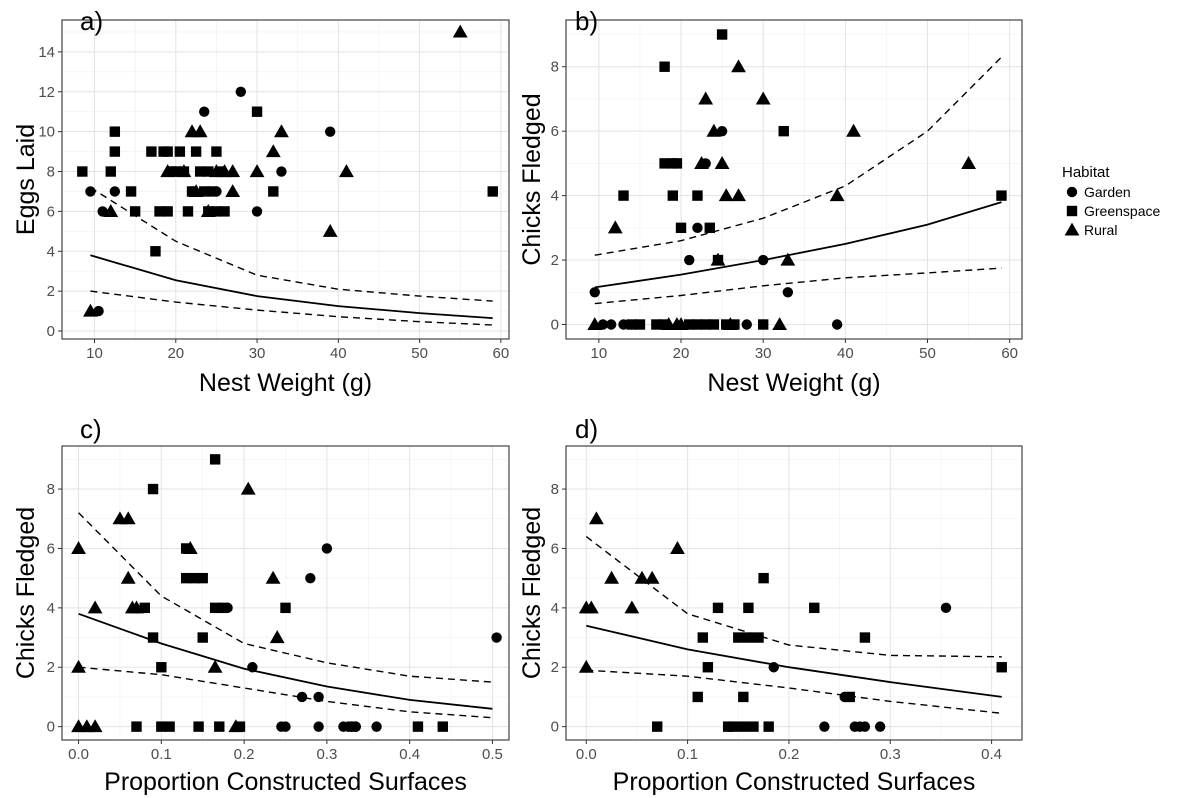  What do you see at coordinates (46, 92) in the screenshot?
I see `y-tick-label: 12` at bounding box center [46, 92].